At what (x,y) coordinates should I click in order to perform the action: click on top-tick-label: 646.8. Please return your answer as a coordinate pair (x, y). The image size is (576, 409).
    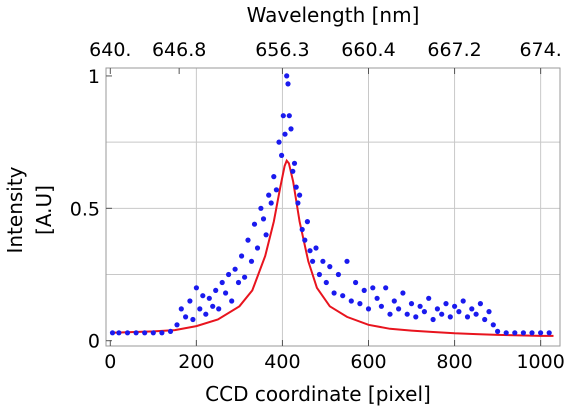
    Looking at the image, I should click on (179, 50).